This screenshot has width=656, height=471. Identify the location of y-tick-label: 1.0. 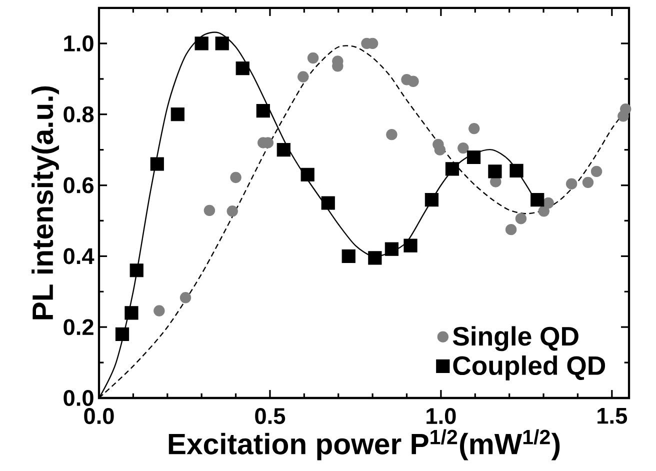
(79, 43).